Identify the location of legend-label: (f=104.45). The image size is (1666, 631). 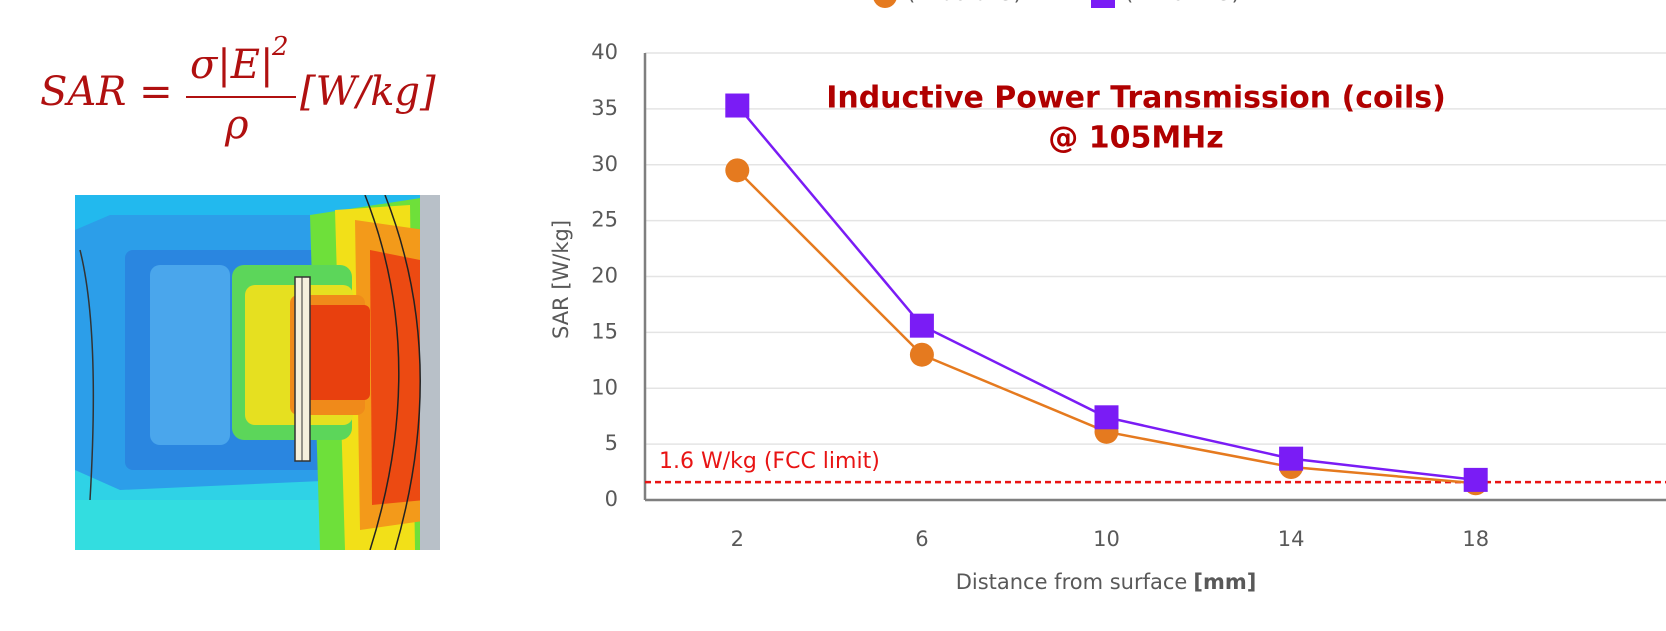
(1182, 2).